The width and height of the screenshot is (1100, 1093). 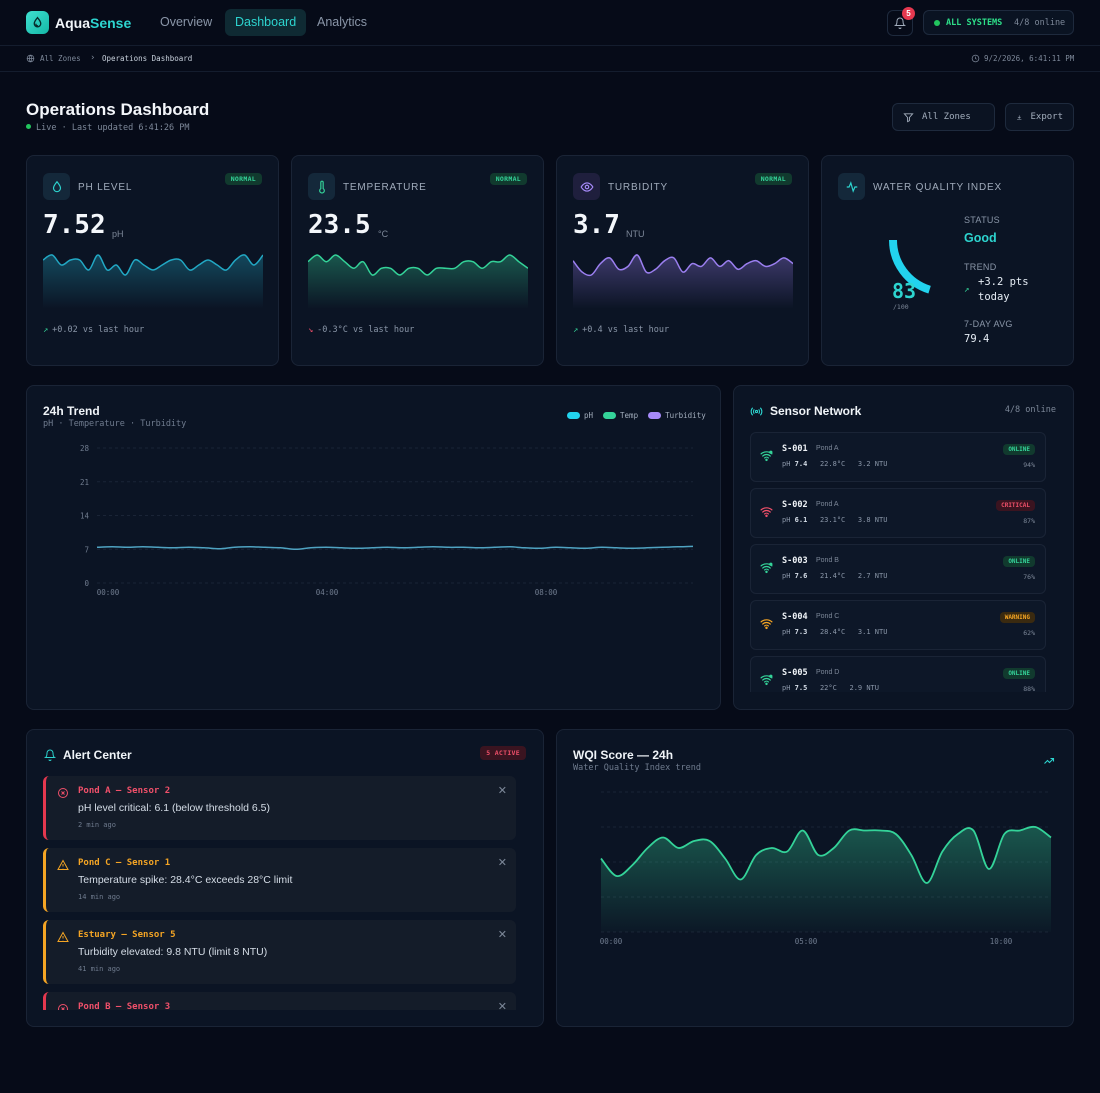 I want to click on live-status-text: Live · Last updated 6:41:26 PM, so click(x=113, y=128).